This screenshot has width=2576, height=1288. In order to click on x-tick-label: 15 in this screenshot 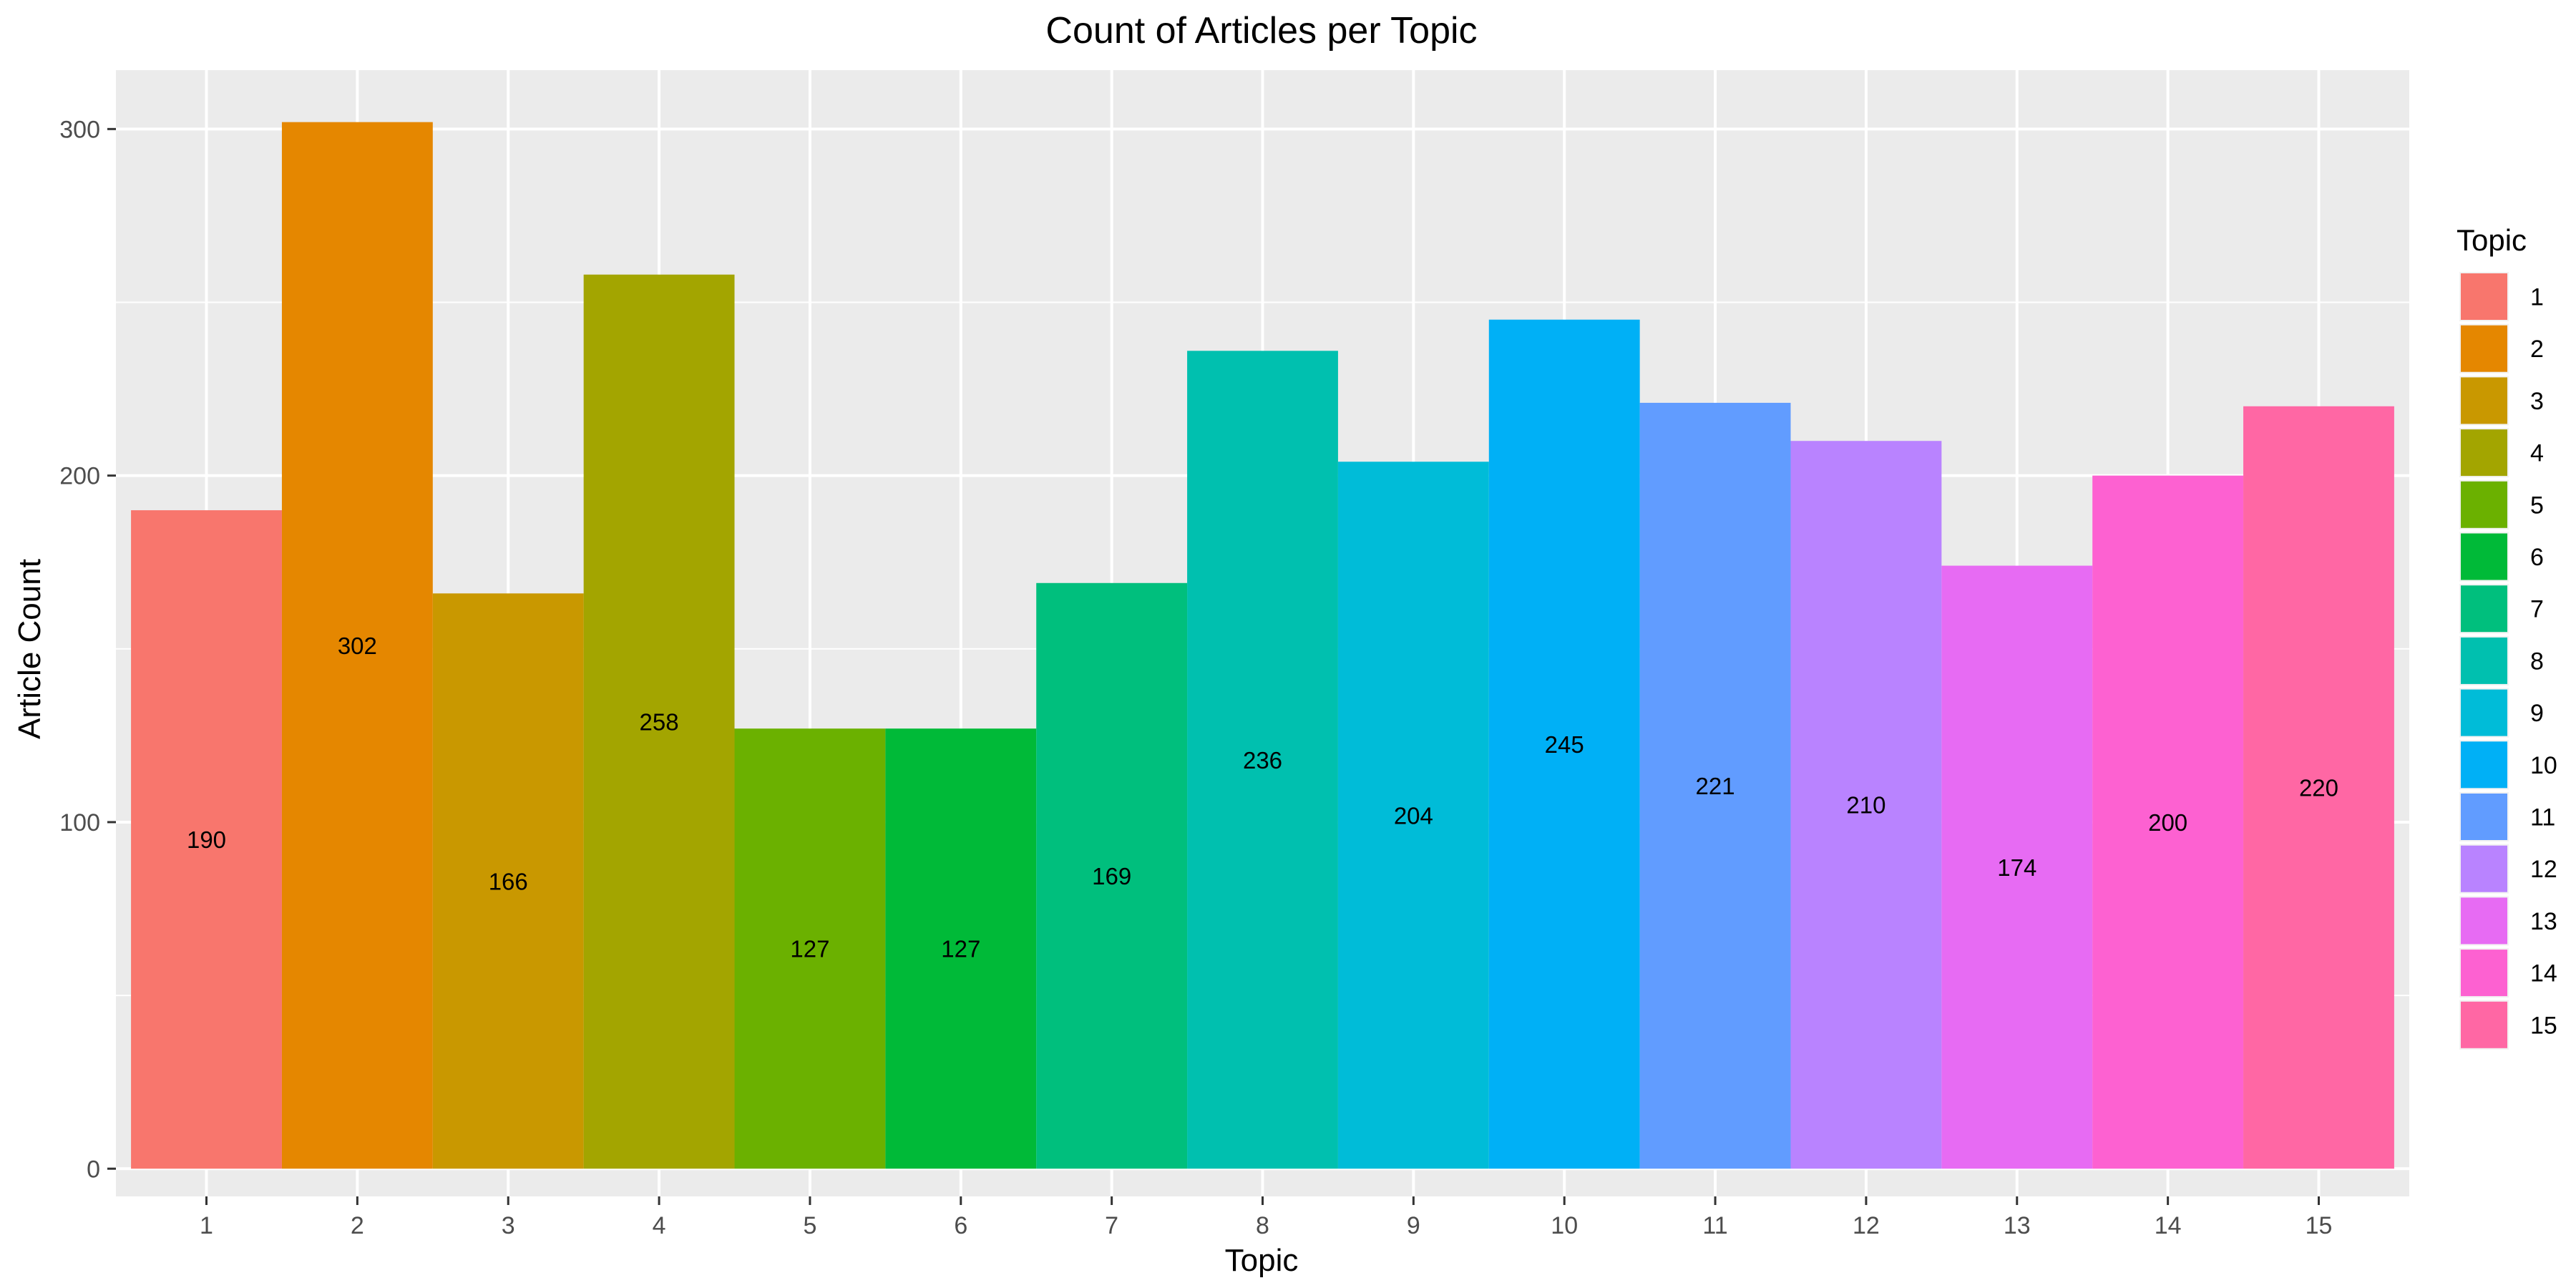, I will do `click(2319, 1225)`.